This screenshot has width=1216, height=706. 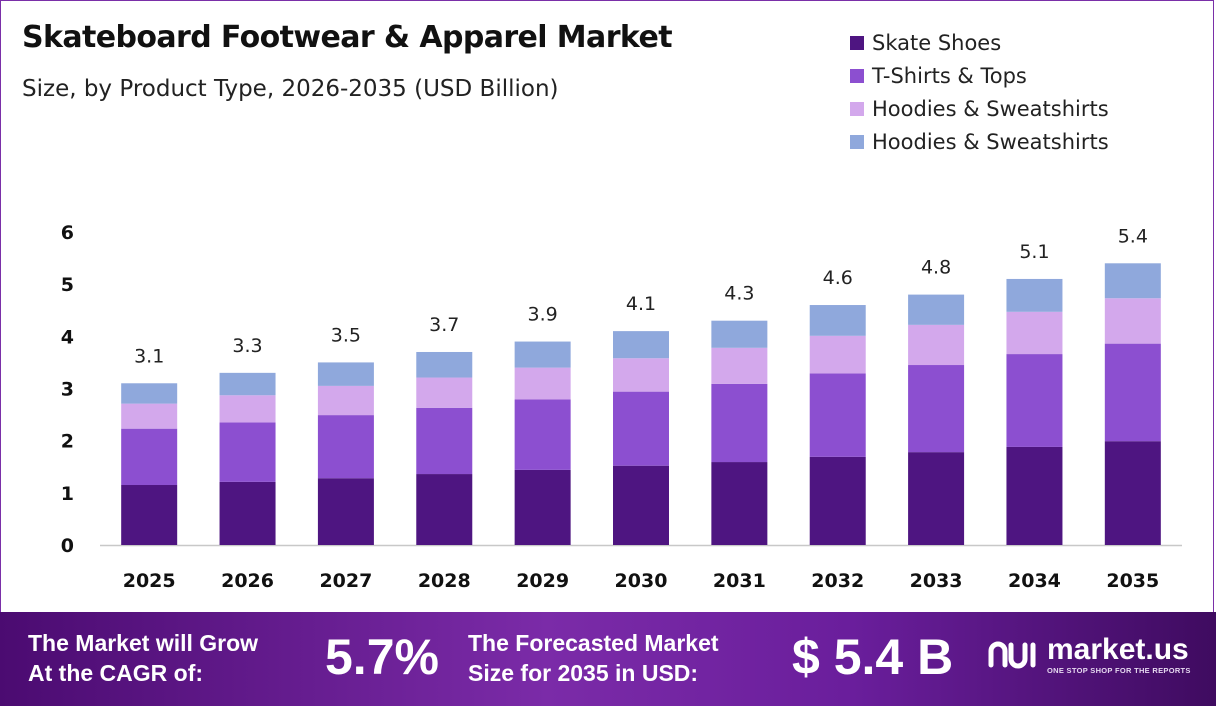 I want to click on brand-tagline: ONE STOP SHOP FOR THE REPORTS, so click(x=1119, y=670).